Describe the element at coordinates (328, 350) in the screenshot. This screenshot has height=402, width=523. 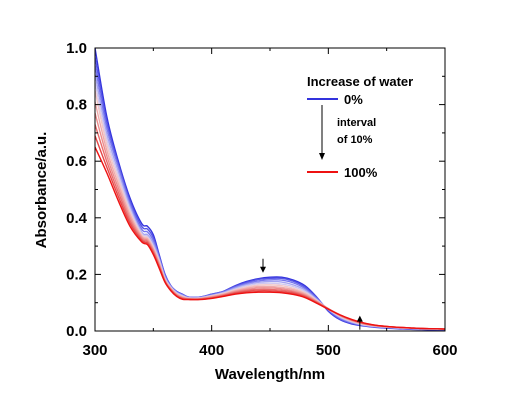
I see `x-tick-label: 500` at that location.